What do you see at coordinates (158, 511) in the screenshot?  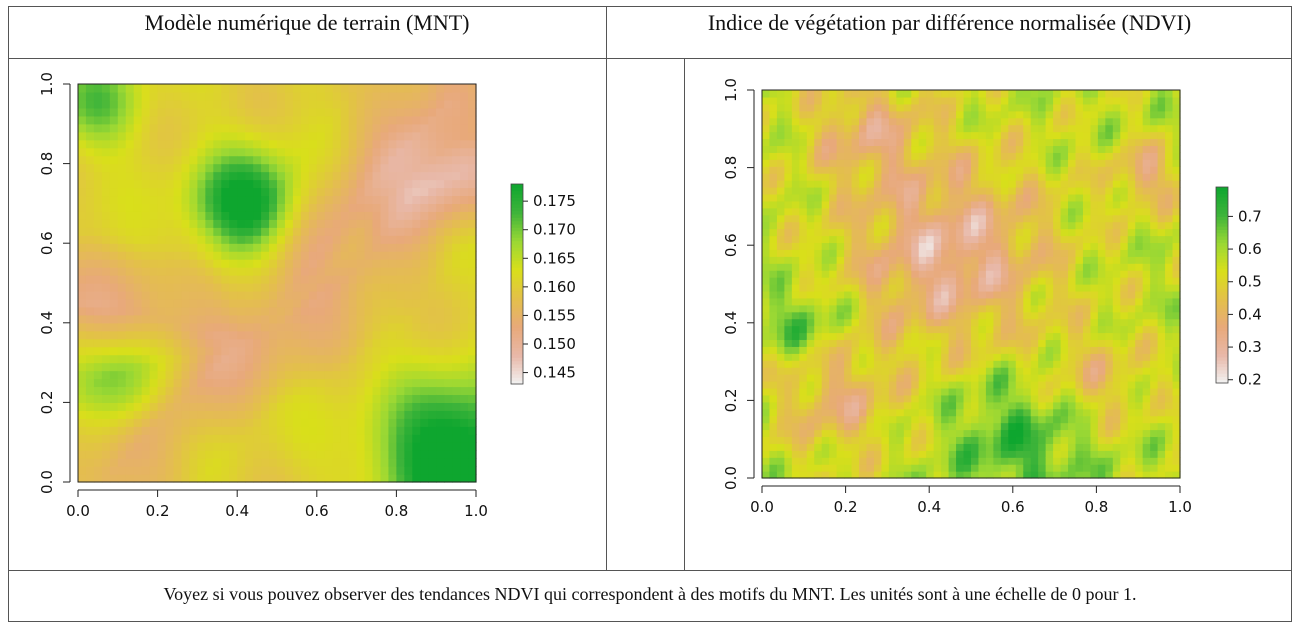 I see `dem-x-tick-label: 0.2` at bounding box center [158, 511].